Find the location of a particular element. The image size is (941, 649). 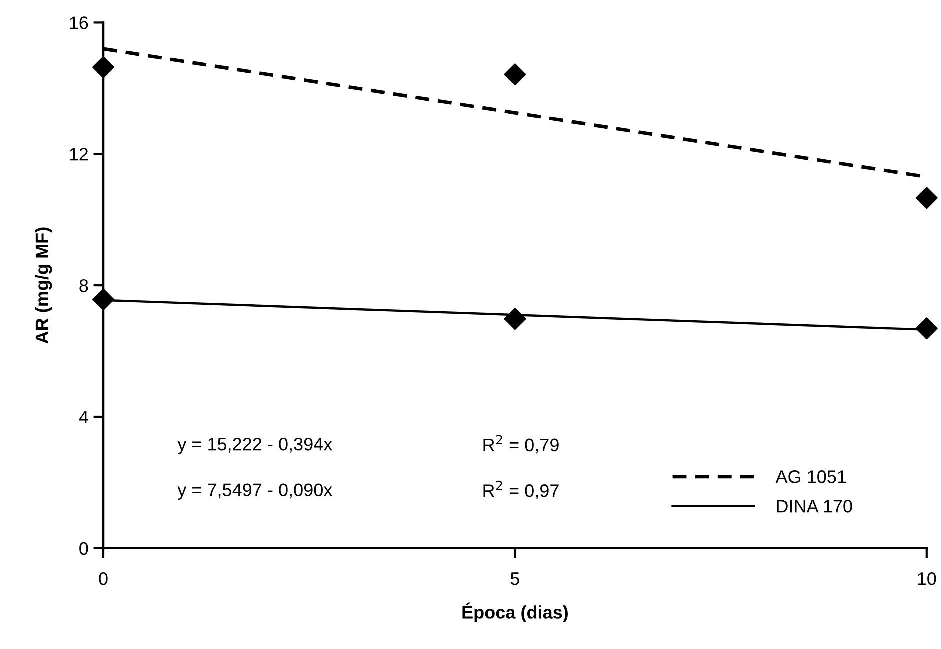

x-tick-label: 5 is located at coordinates (515, 579).